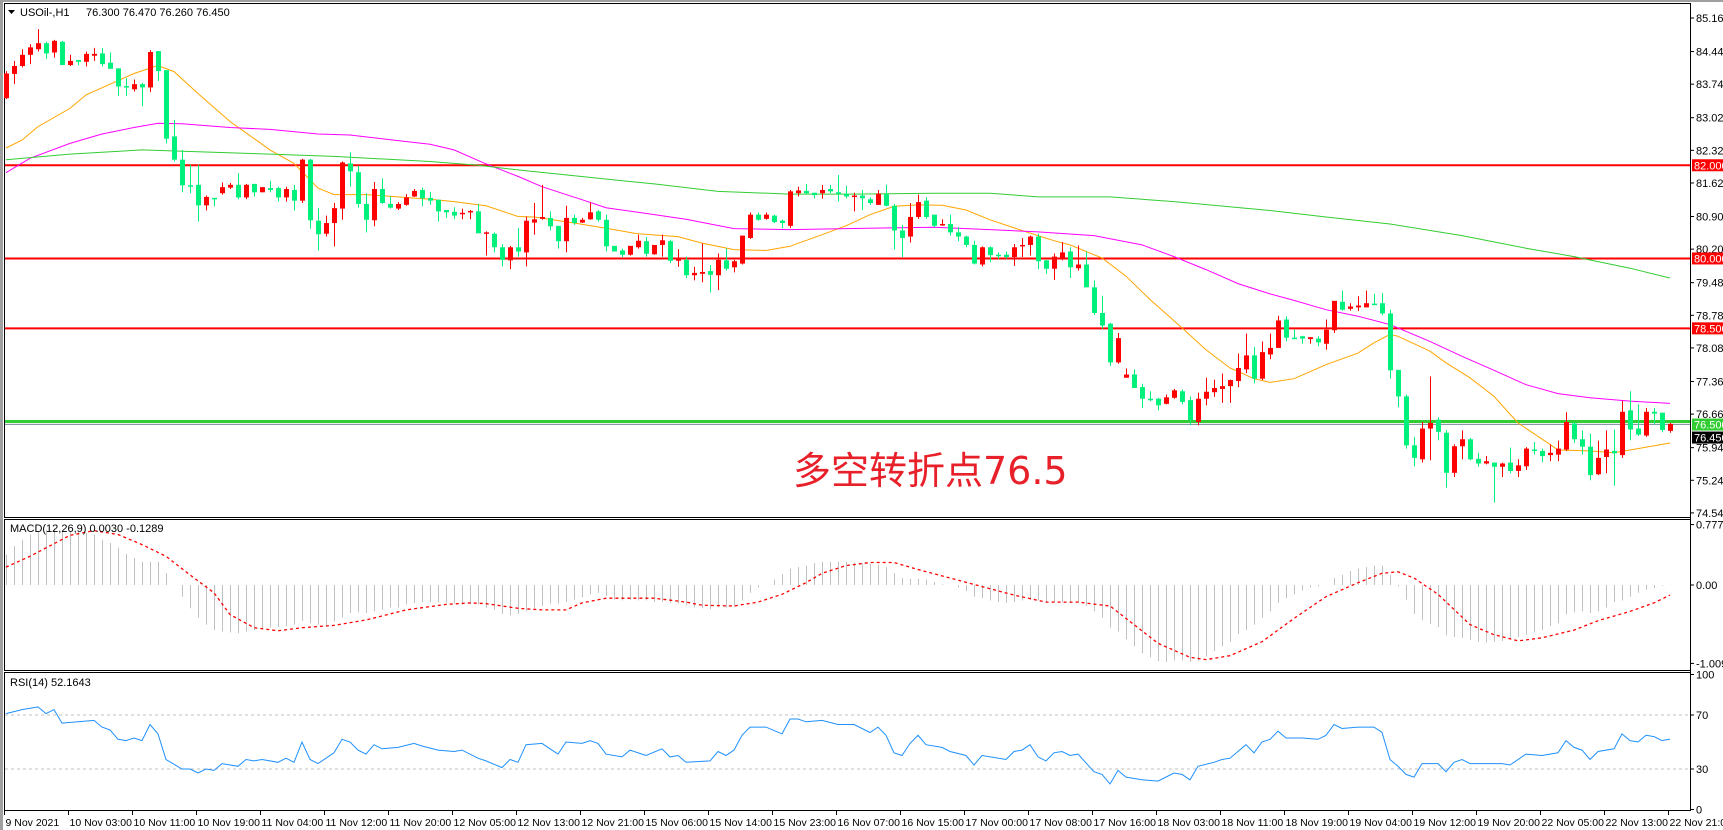 This screenshot has height=830, width=1723. I want to click on time-tick-label: 22 Nov 05:00, so click(1573, 823).